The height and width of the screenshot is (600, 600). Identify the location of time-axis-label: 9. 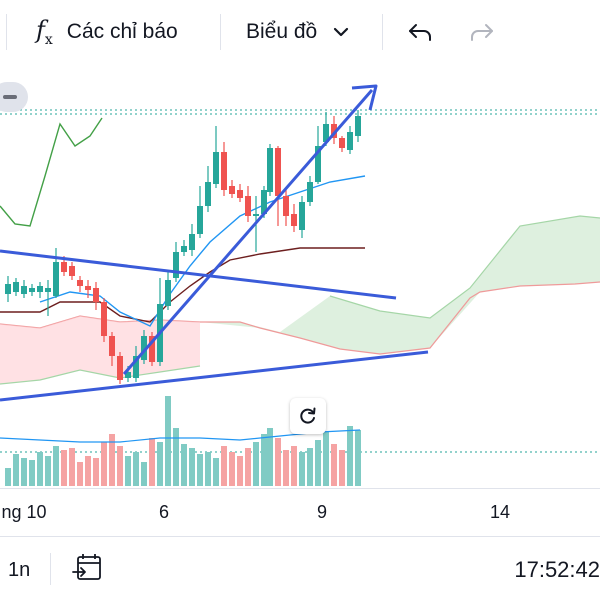
(322, 512).